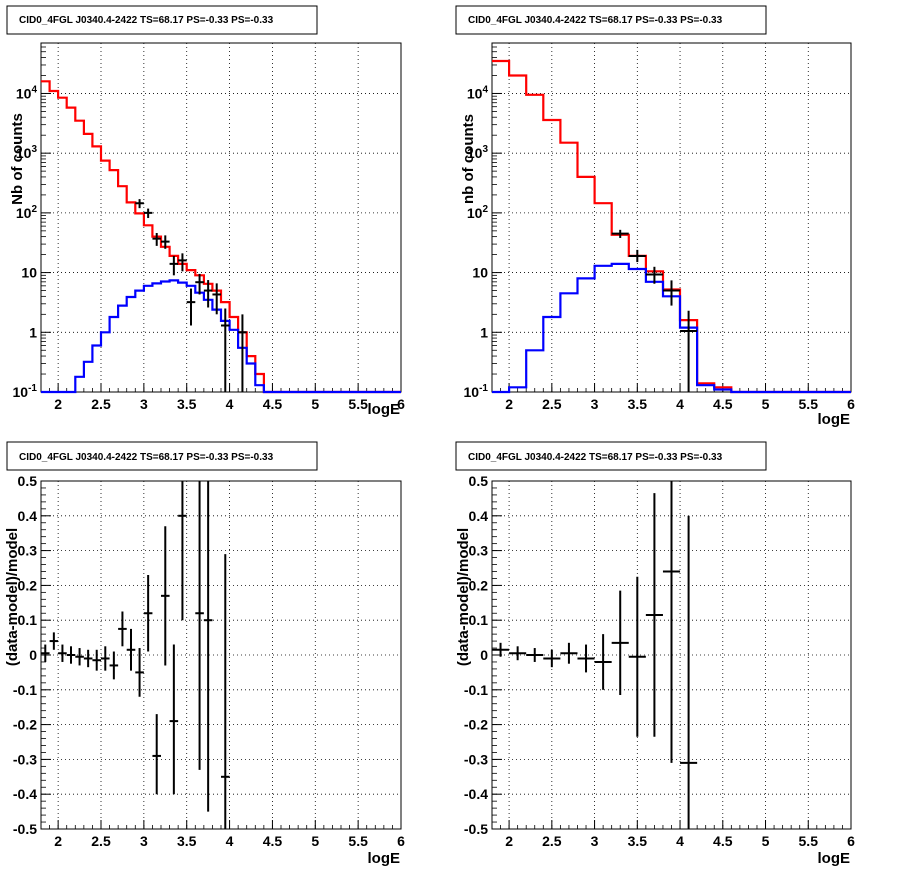  What do you see at coordinates (17, 159) in the screenshot?
I see `y-axis-label: Nb of counts` at bounding box center [17, 159].